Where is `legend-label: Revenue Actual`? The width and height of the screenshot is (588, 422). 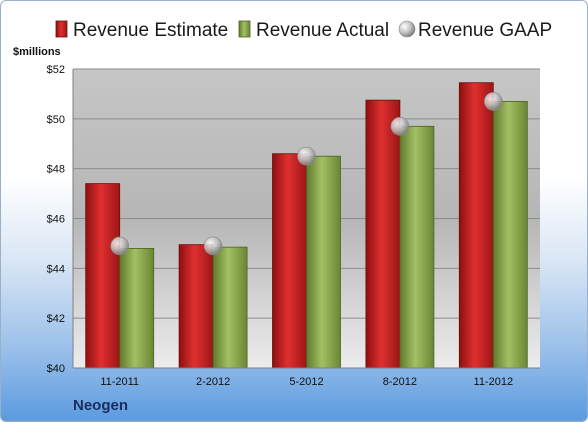
legend-label: Revenue Actual is located at coordinates (322, 30).